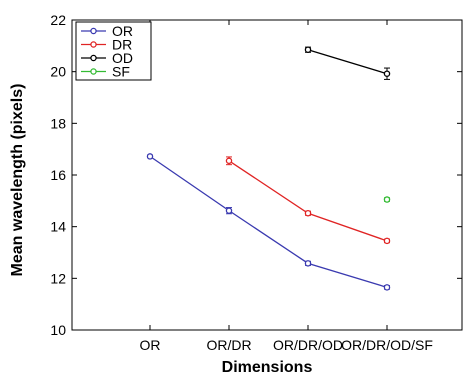 The width and height of the screenshot is (466, 381). Describe the element at coordinates (58, 175) in the screenshot. I see `y-tick-label: 16` at that location.